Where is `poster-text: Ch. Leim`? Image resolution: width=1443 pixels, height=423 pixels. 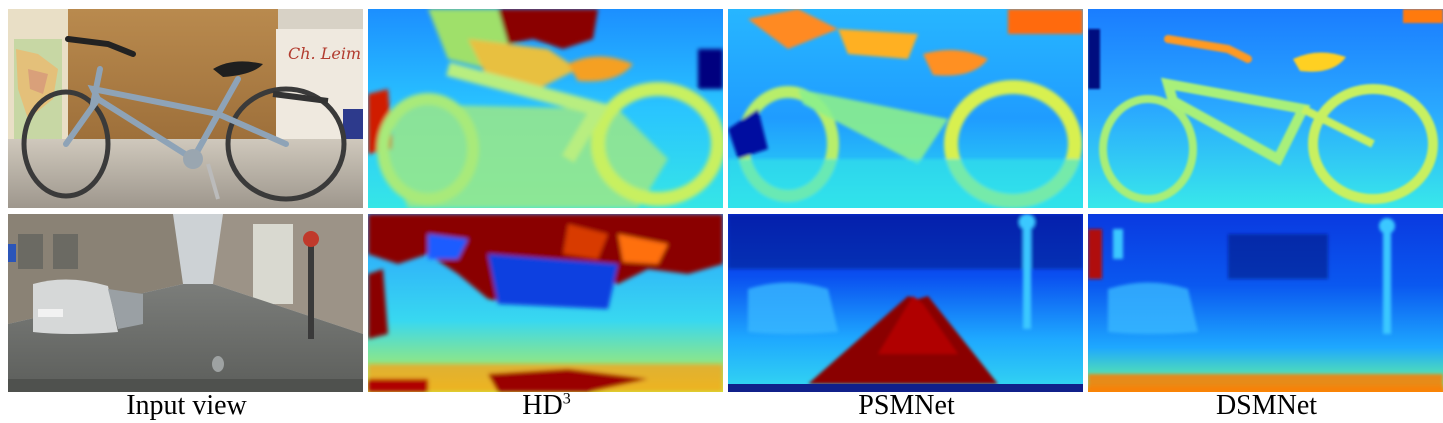 poster-text: Ch. Leim is located at coordinates (324, 53).